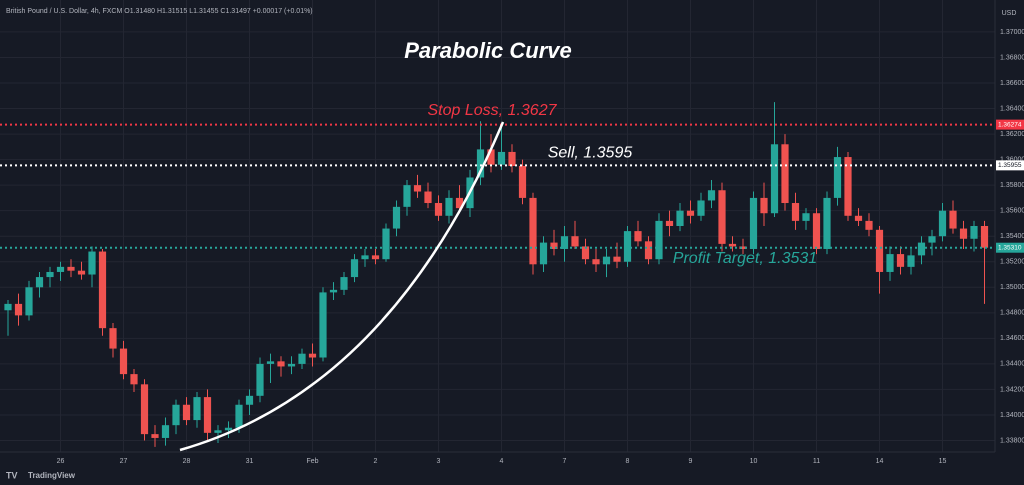 The height and width of the screenshot is (485, 1024). What do you see at coordinates (488, 50) in the screenshot?
I see `chart-title: Parabolic Curve` at bounding box center [488, 50].